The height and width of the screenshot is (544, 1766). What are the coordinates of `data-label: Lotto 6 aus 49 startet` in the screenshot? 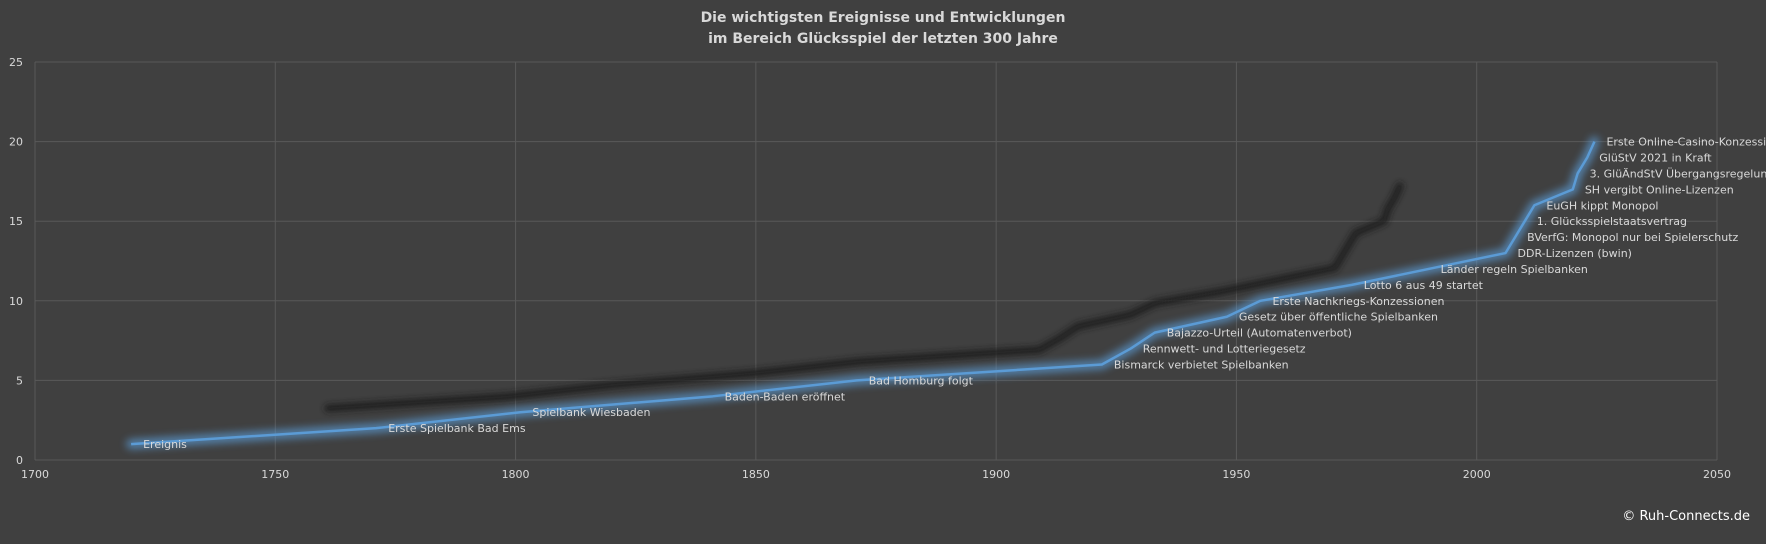 It's located at (1424, 285).